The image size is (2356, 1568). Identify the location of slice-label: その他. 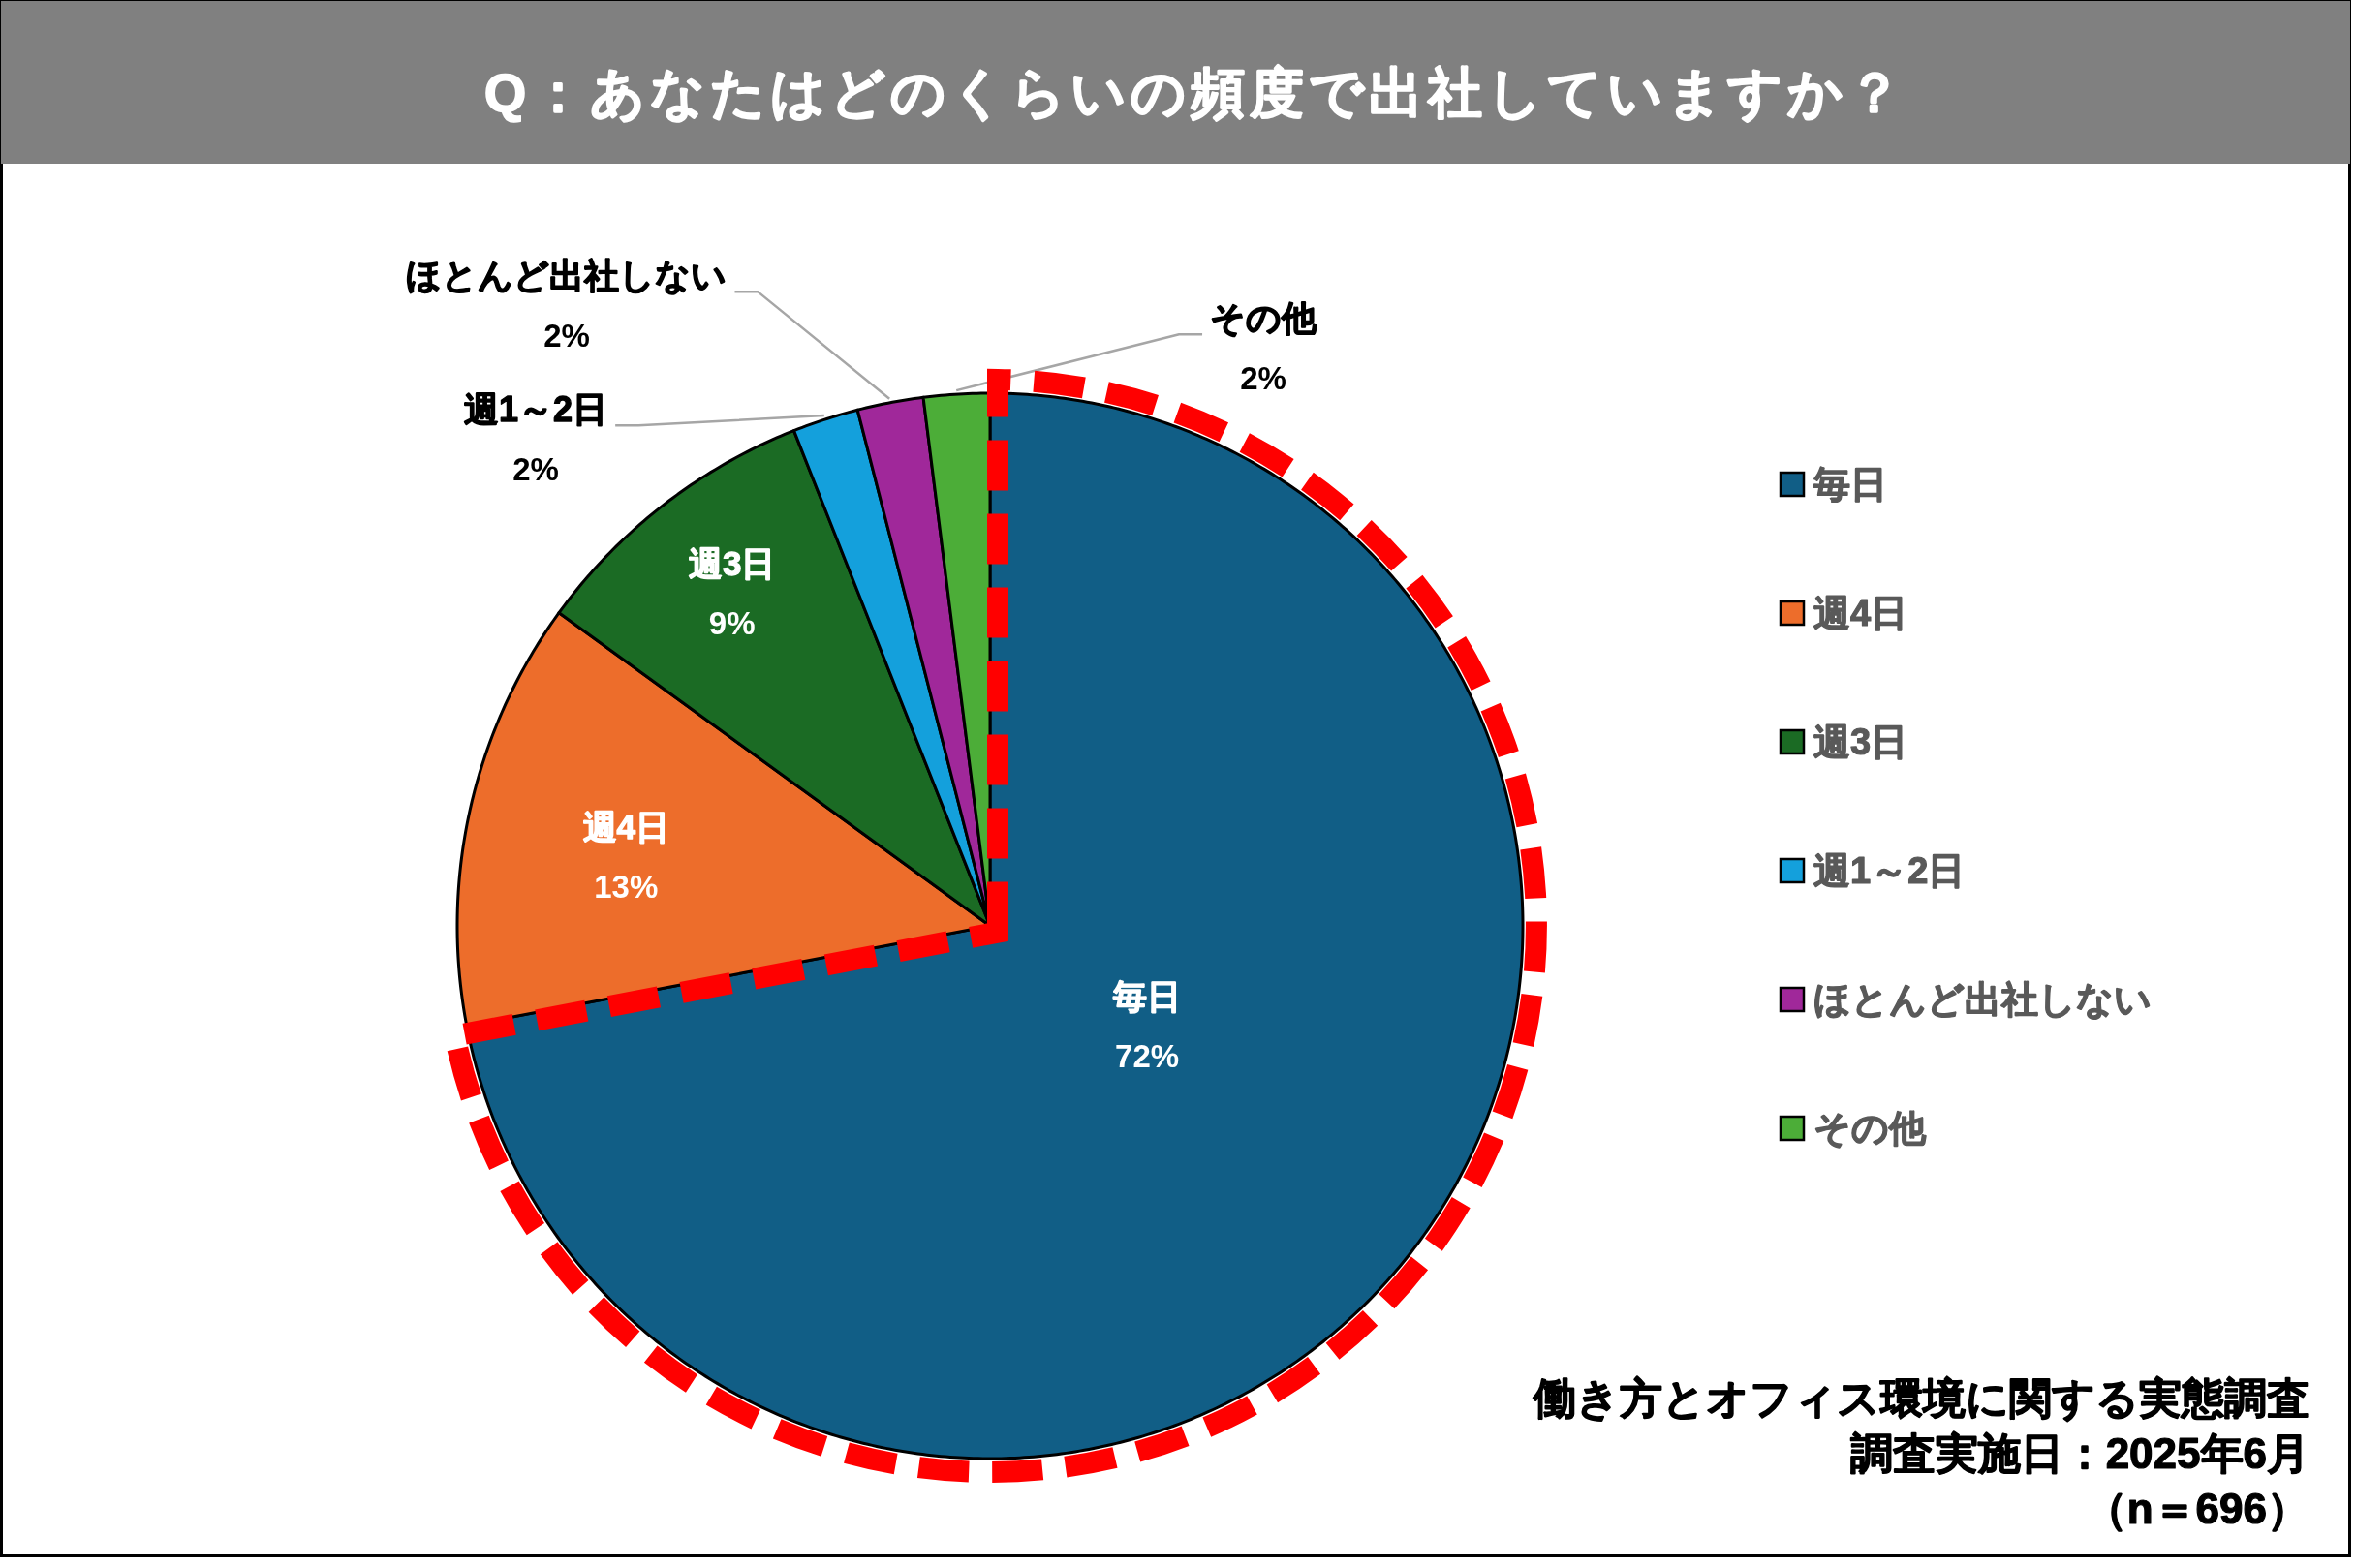
(1264, 317).